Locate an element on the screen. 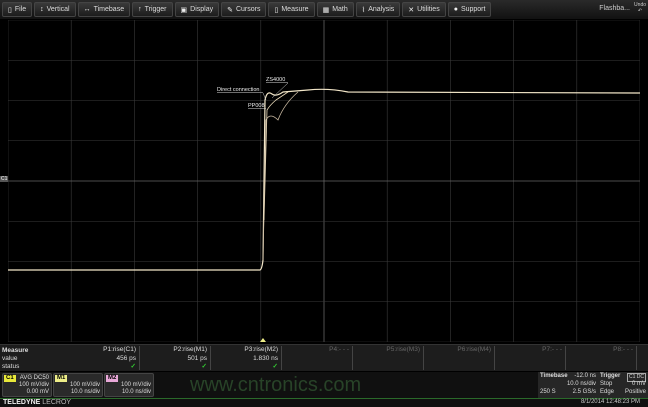  timebase-tdiv: 10.0 ns/div is located at coordinates (581, 384).